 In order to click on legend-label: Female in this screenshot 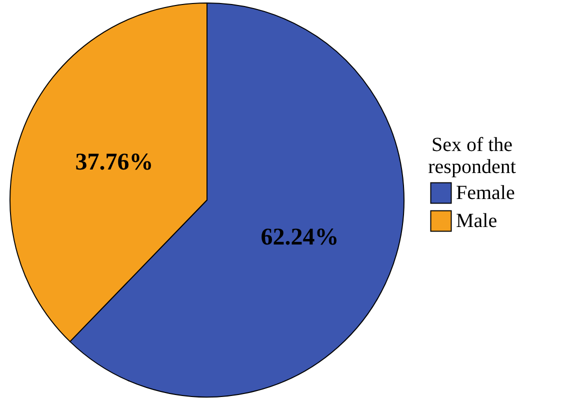, I will do `click(485, 193)`.